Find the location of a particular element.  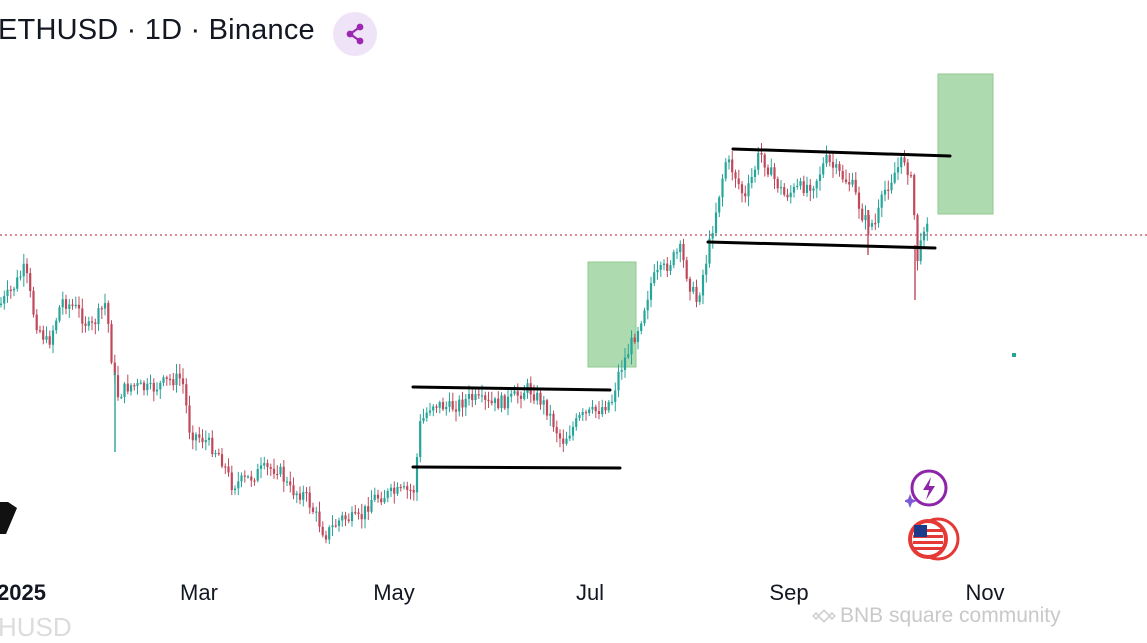

us-flag-badge is located at coordinates (932, 539).